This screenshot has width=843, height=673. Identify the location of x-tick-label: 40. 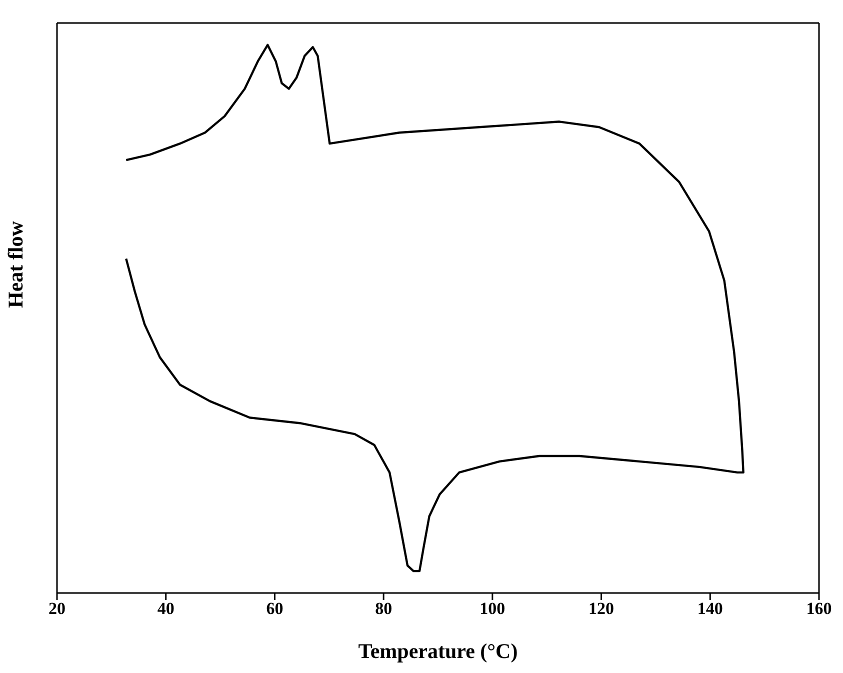
(165, 608).